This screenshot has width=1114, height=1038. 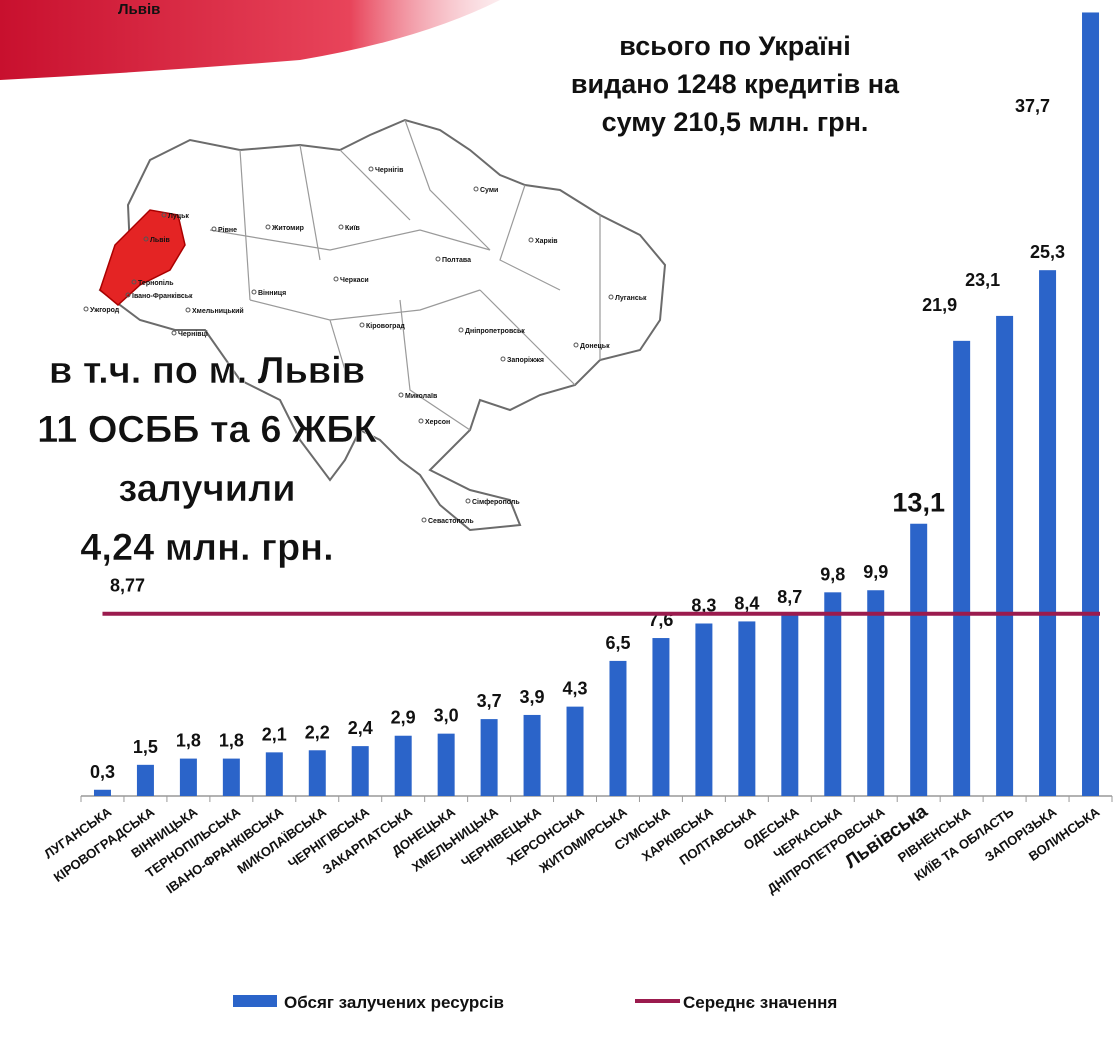 What do you see at coordinates (156, 283) in the screenshot?
I see `city-label: Тернопіль` at bounding box center [156, 283].